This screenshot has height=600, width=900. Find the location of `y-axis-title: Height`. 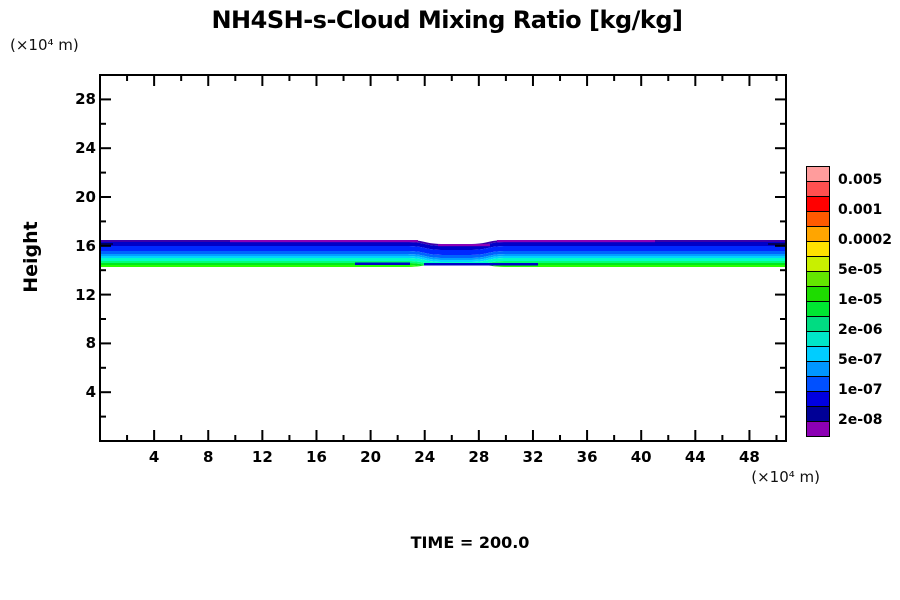

y-axis-title: Height is located at coordinates (31, 257).